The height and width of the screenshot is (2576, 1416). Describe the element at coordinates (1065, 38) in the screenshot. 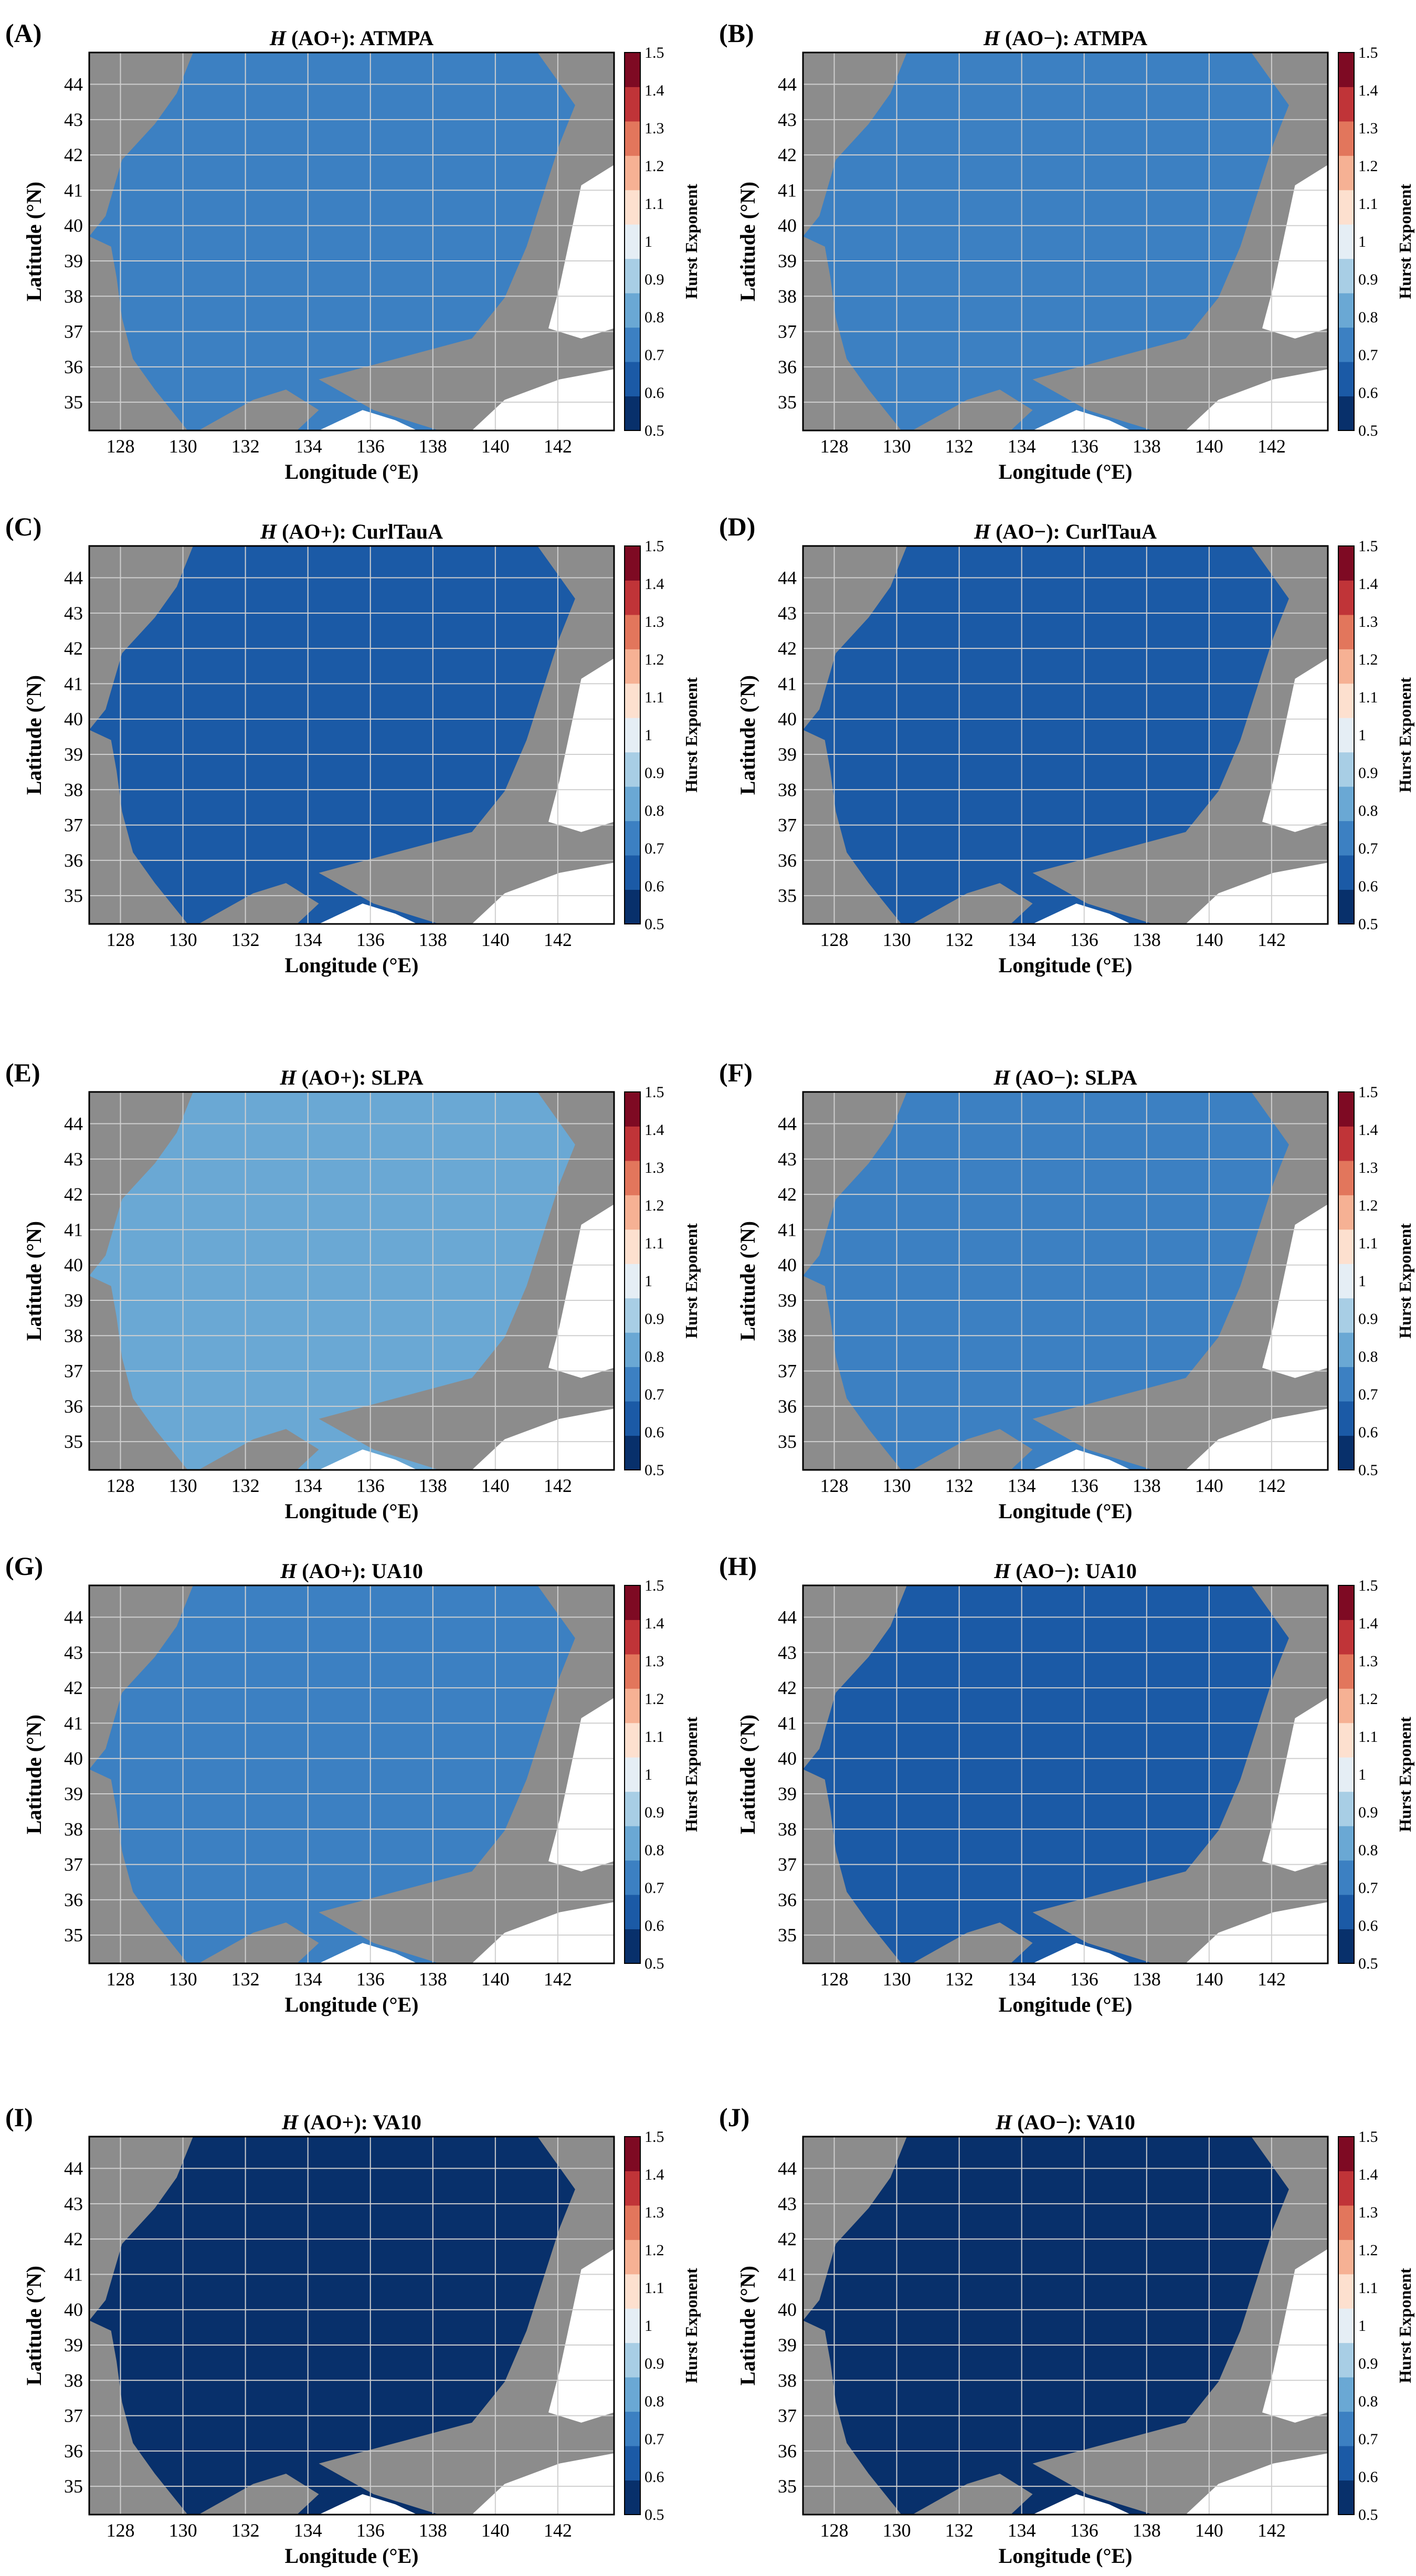

I see `panel-title: H (AO−): ATMPA` at that location.